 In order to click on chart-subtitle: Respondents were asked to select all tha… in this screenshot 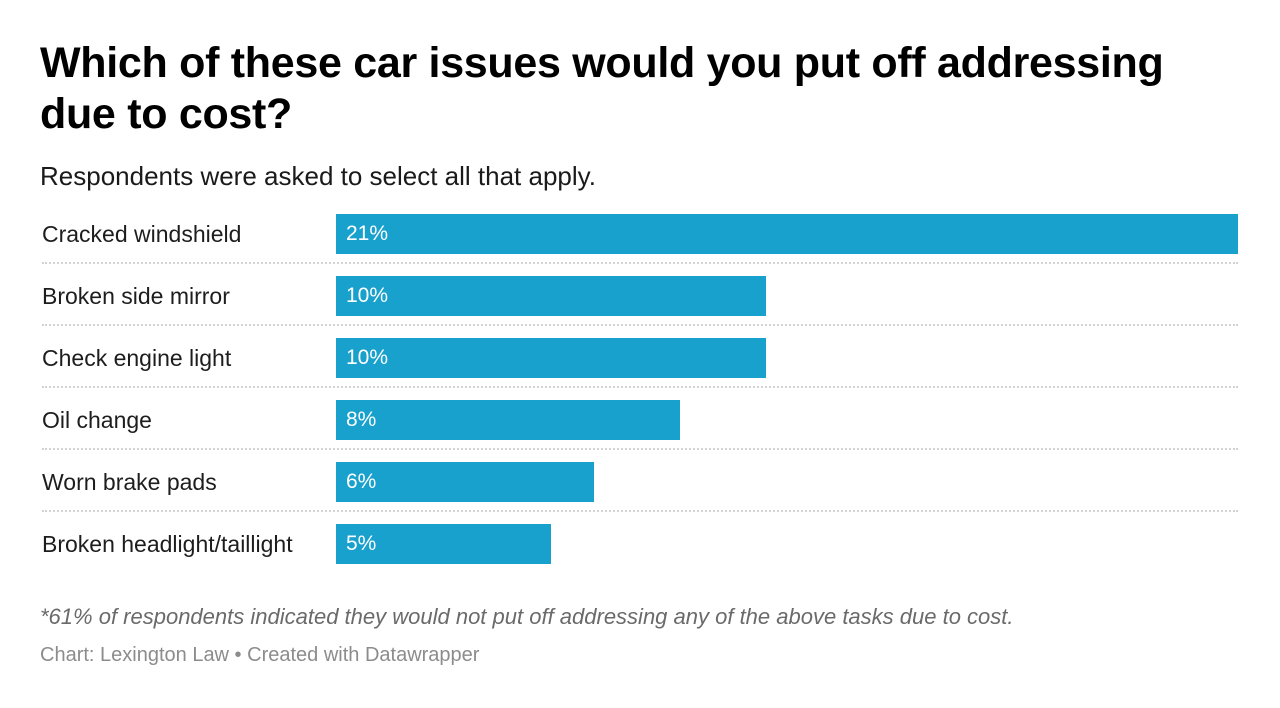, I will do `click(318, 176)`.